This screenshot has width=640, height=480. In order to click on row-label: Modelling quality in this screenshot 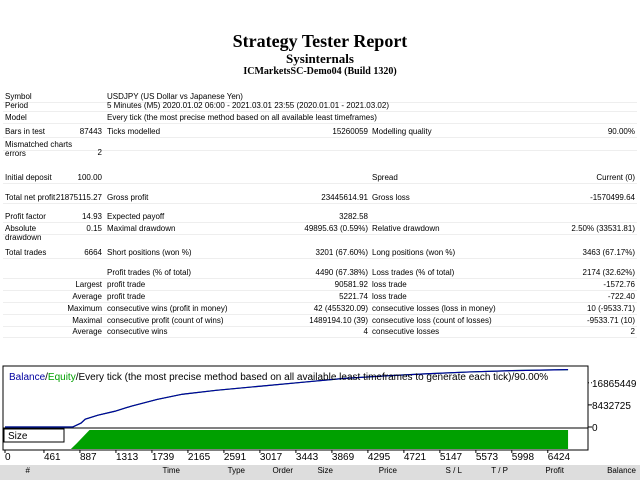, I will do `click(402, 131)`.